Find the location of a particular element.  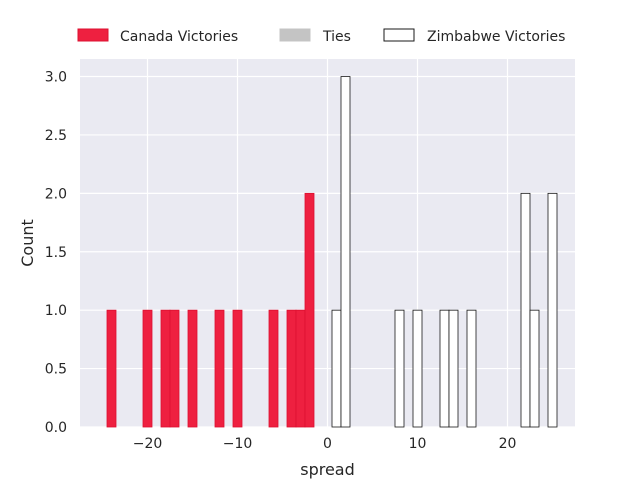

x-tick-label: 0 is located at coordinates (327, 444).